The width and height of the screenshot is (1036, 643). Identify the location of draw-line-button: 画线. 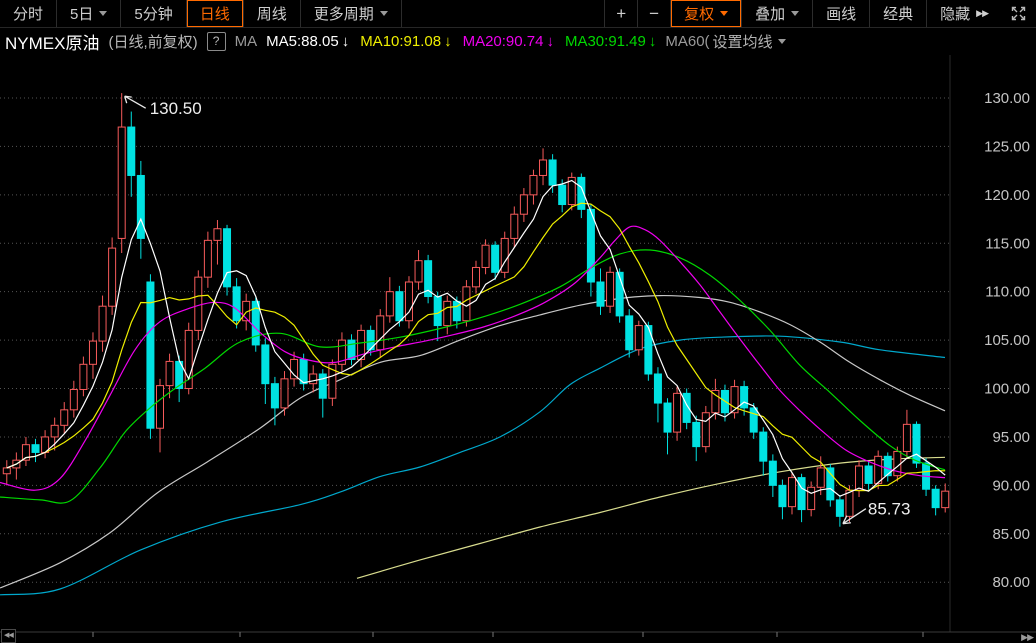
(840, 13).